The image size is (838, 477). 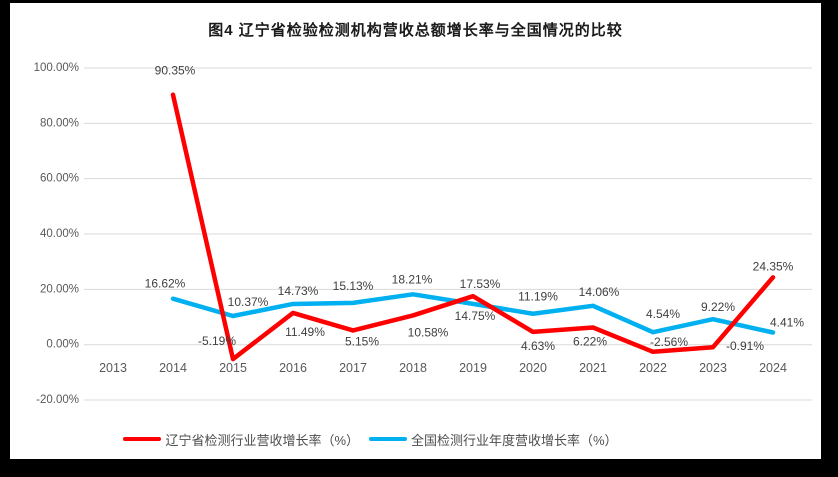 I want to click on data-label: 14.73%, so click(x=298, y=291).